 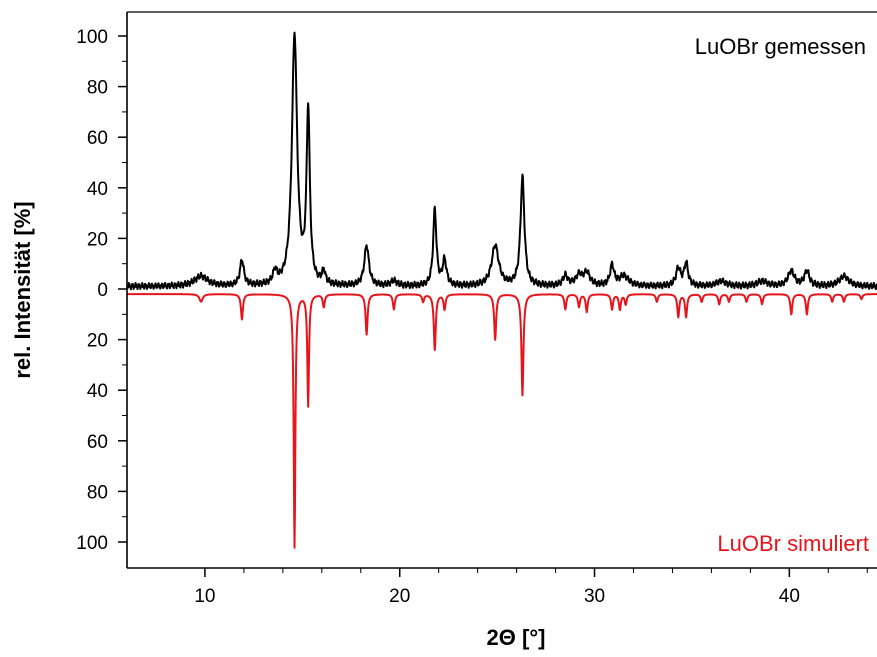 I want to click on x-tick-label: 30, so click(x=594, y=596).